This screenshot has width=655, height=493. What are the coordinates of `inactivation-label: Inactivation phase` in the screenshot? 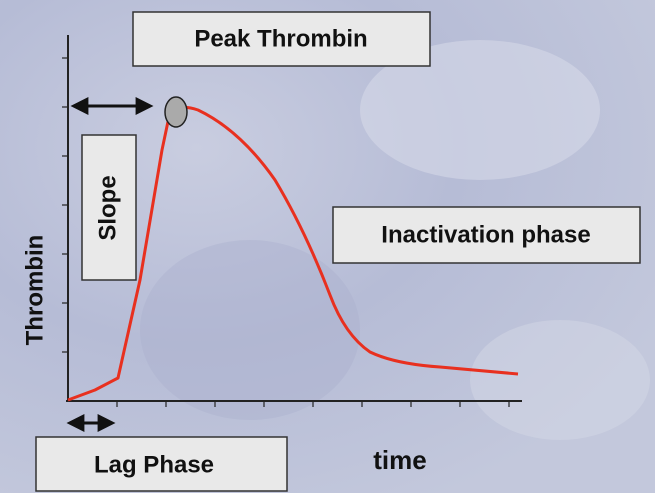 It's located at (485, 234).